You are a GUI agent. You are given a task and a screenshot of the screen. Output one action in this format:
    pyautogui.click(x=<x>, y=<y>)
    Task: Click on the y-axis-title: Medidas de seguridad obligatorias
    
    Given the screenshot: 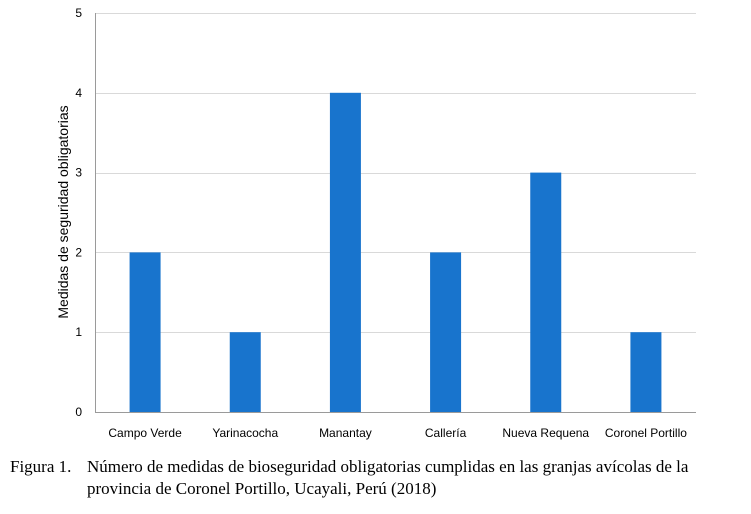 What is the action you would take?
    pyautogui.click(x=63, y=211)
    